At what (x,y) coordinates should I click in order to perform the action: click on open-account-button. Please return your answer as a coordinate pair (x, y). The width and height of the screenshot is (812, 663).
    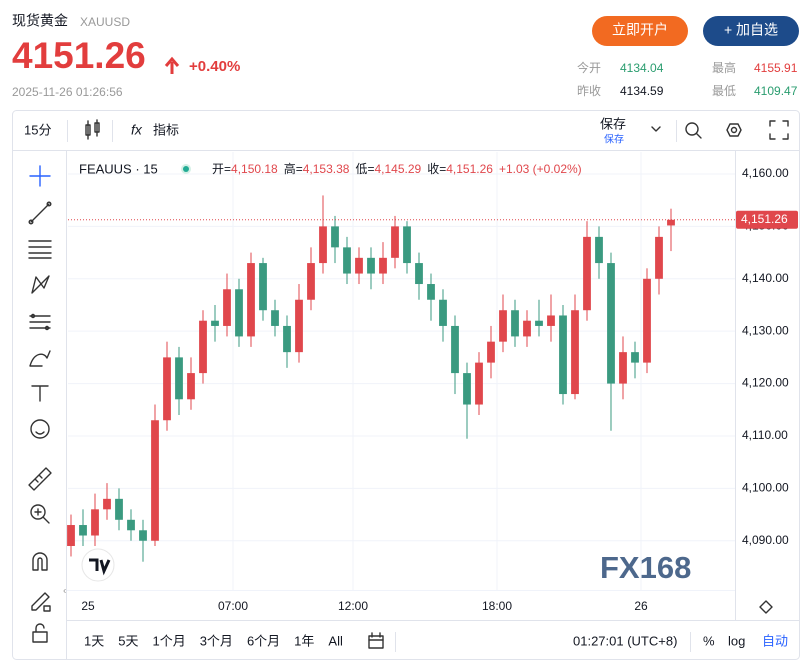
    Looking at the image, I should click on (640, 31).